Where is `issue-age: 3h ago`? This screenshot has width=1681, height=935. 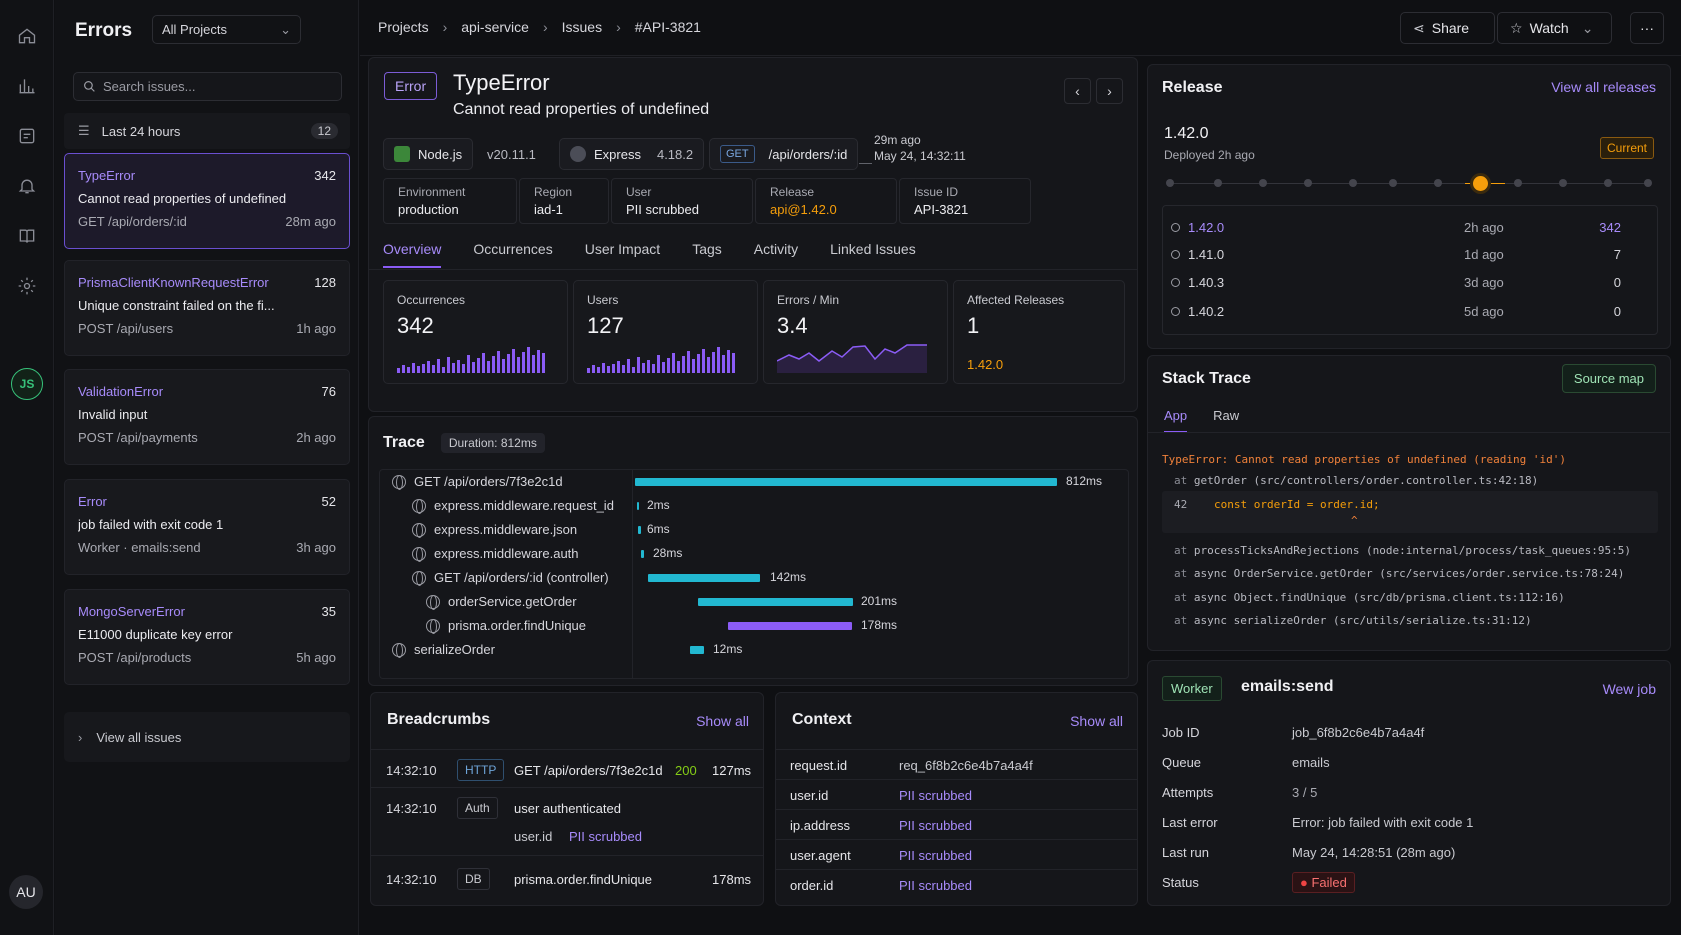 issue-age: 3h ago is located at coordinates (316, 547).